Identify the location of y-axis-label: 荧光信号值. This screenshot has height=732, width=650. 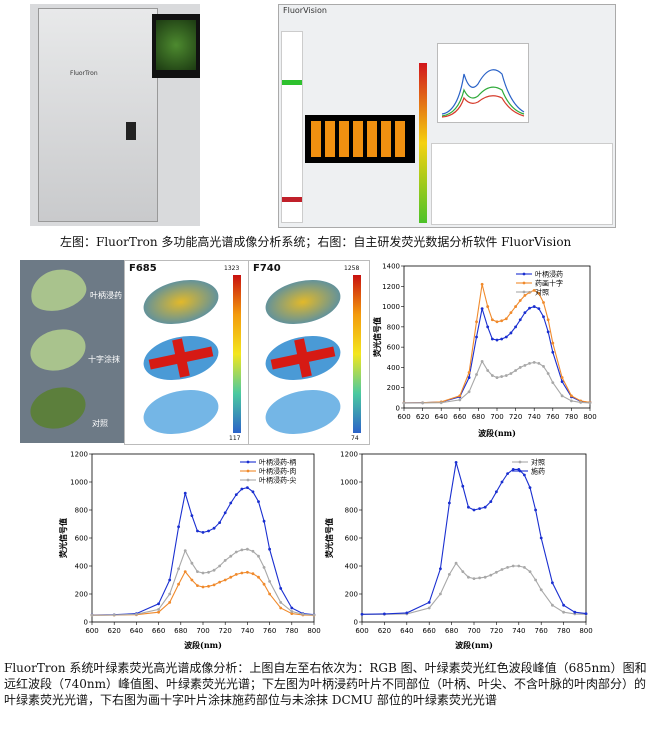
(63, 538).